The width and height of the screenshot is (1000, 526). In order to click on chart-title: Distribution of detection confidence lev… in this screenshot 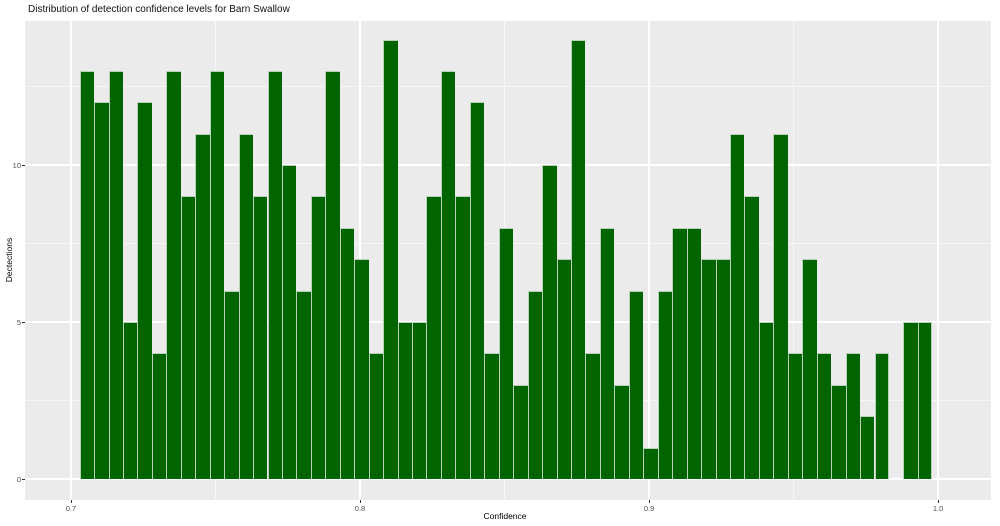, I will do `click(159, 9)`.